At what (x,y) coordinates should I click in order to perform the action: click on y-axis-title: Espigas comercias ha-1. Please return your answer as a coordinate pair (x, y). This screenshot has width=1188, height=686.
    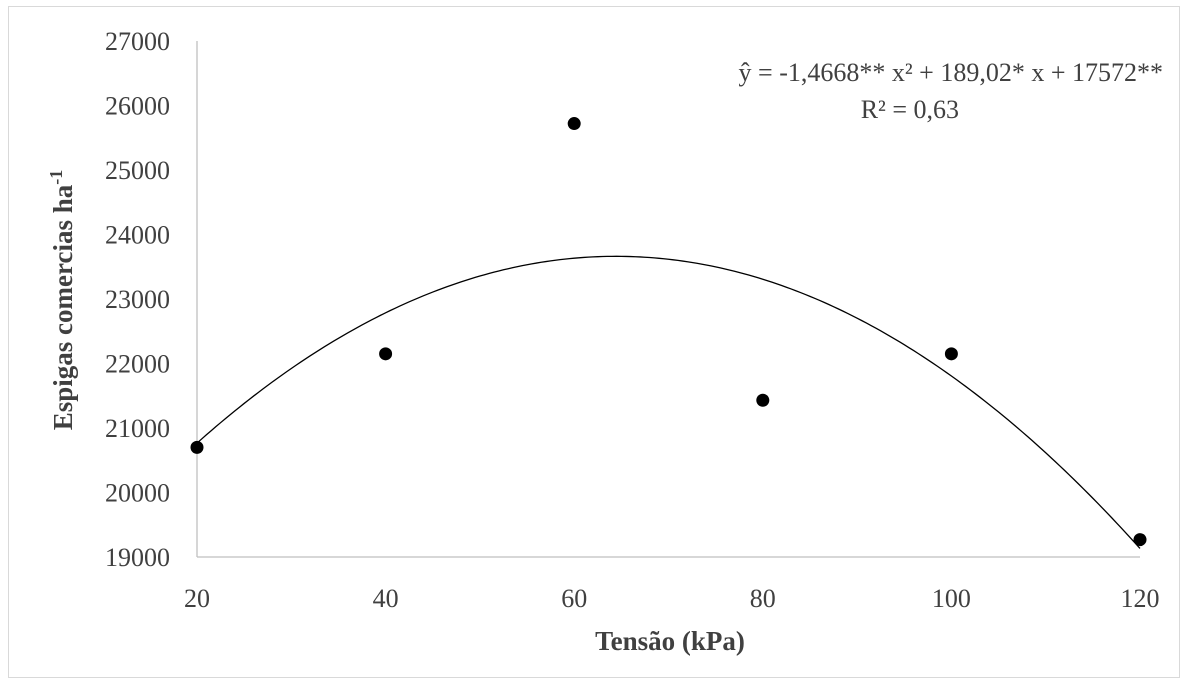
    Looking at the image, I should click on (62, 300).